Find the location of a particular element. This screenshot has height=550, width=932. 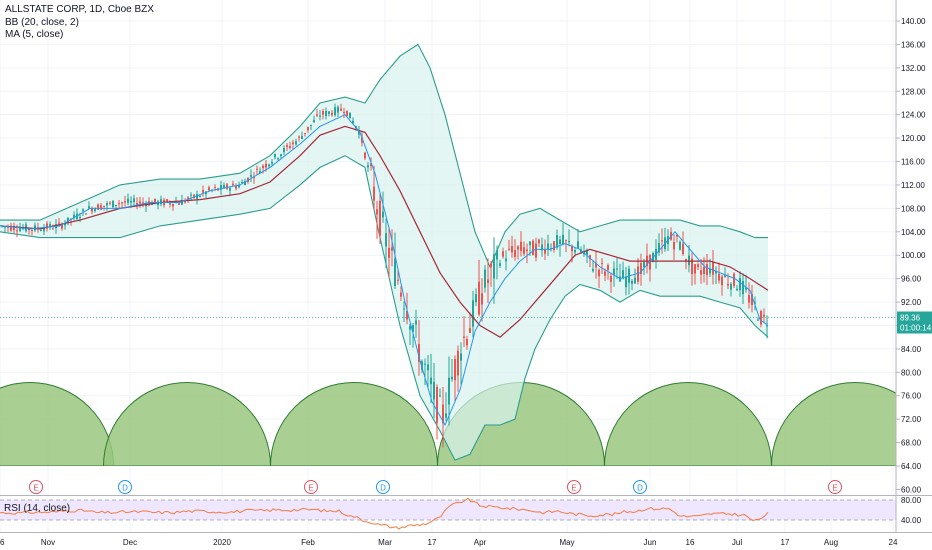

legend-symbol: ALLSTATE CORP, 1D, Cboe BZX is located at coordinates (79, 9).